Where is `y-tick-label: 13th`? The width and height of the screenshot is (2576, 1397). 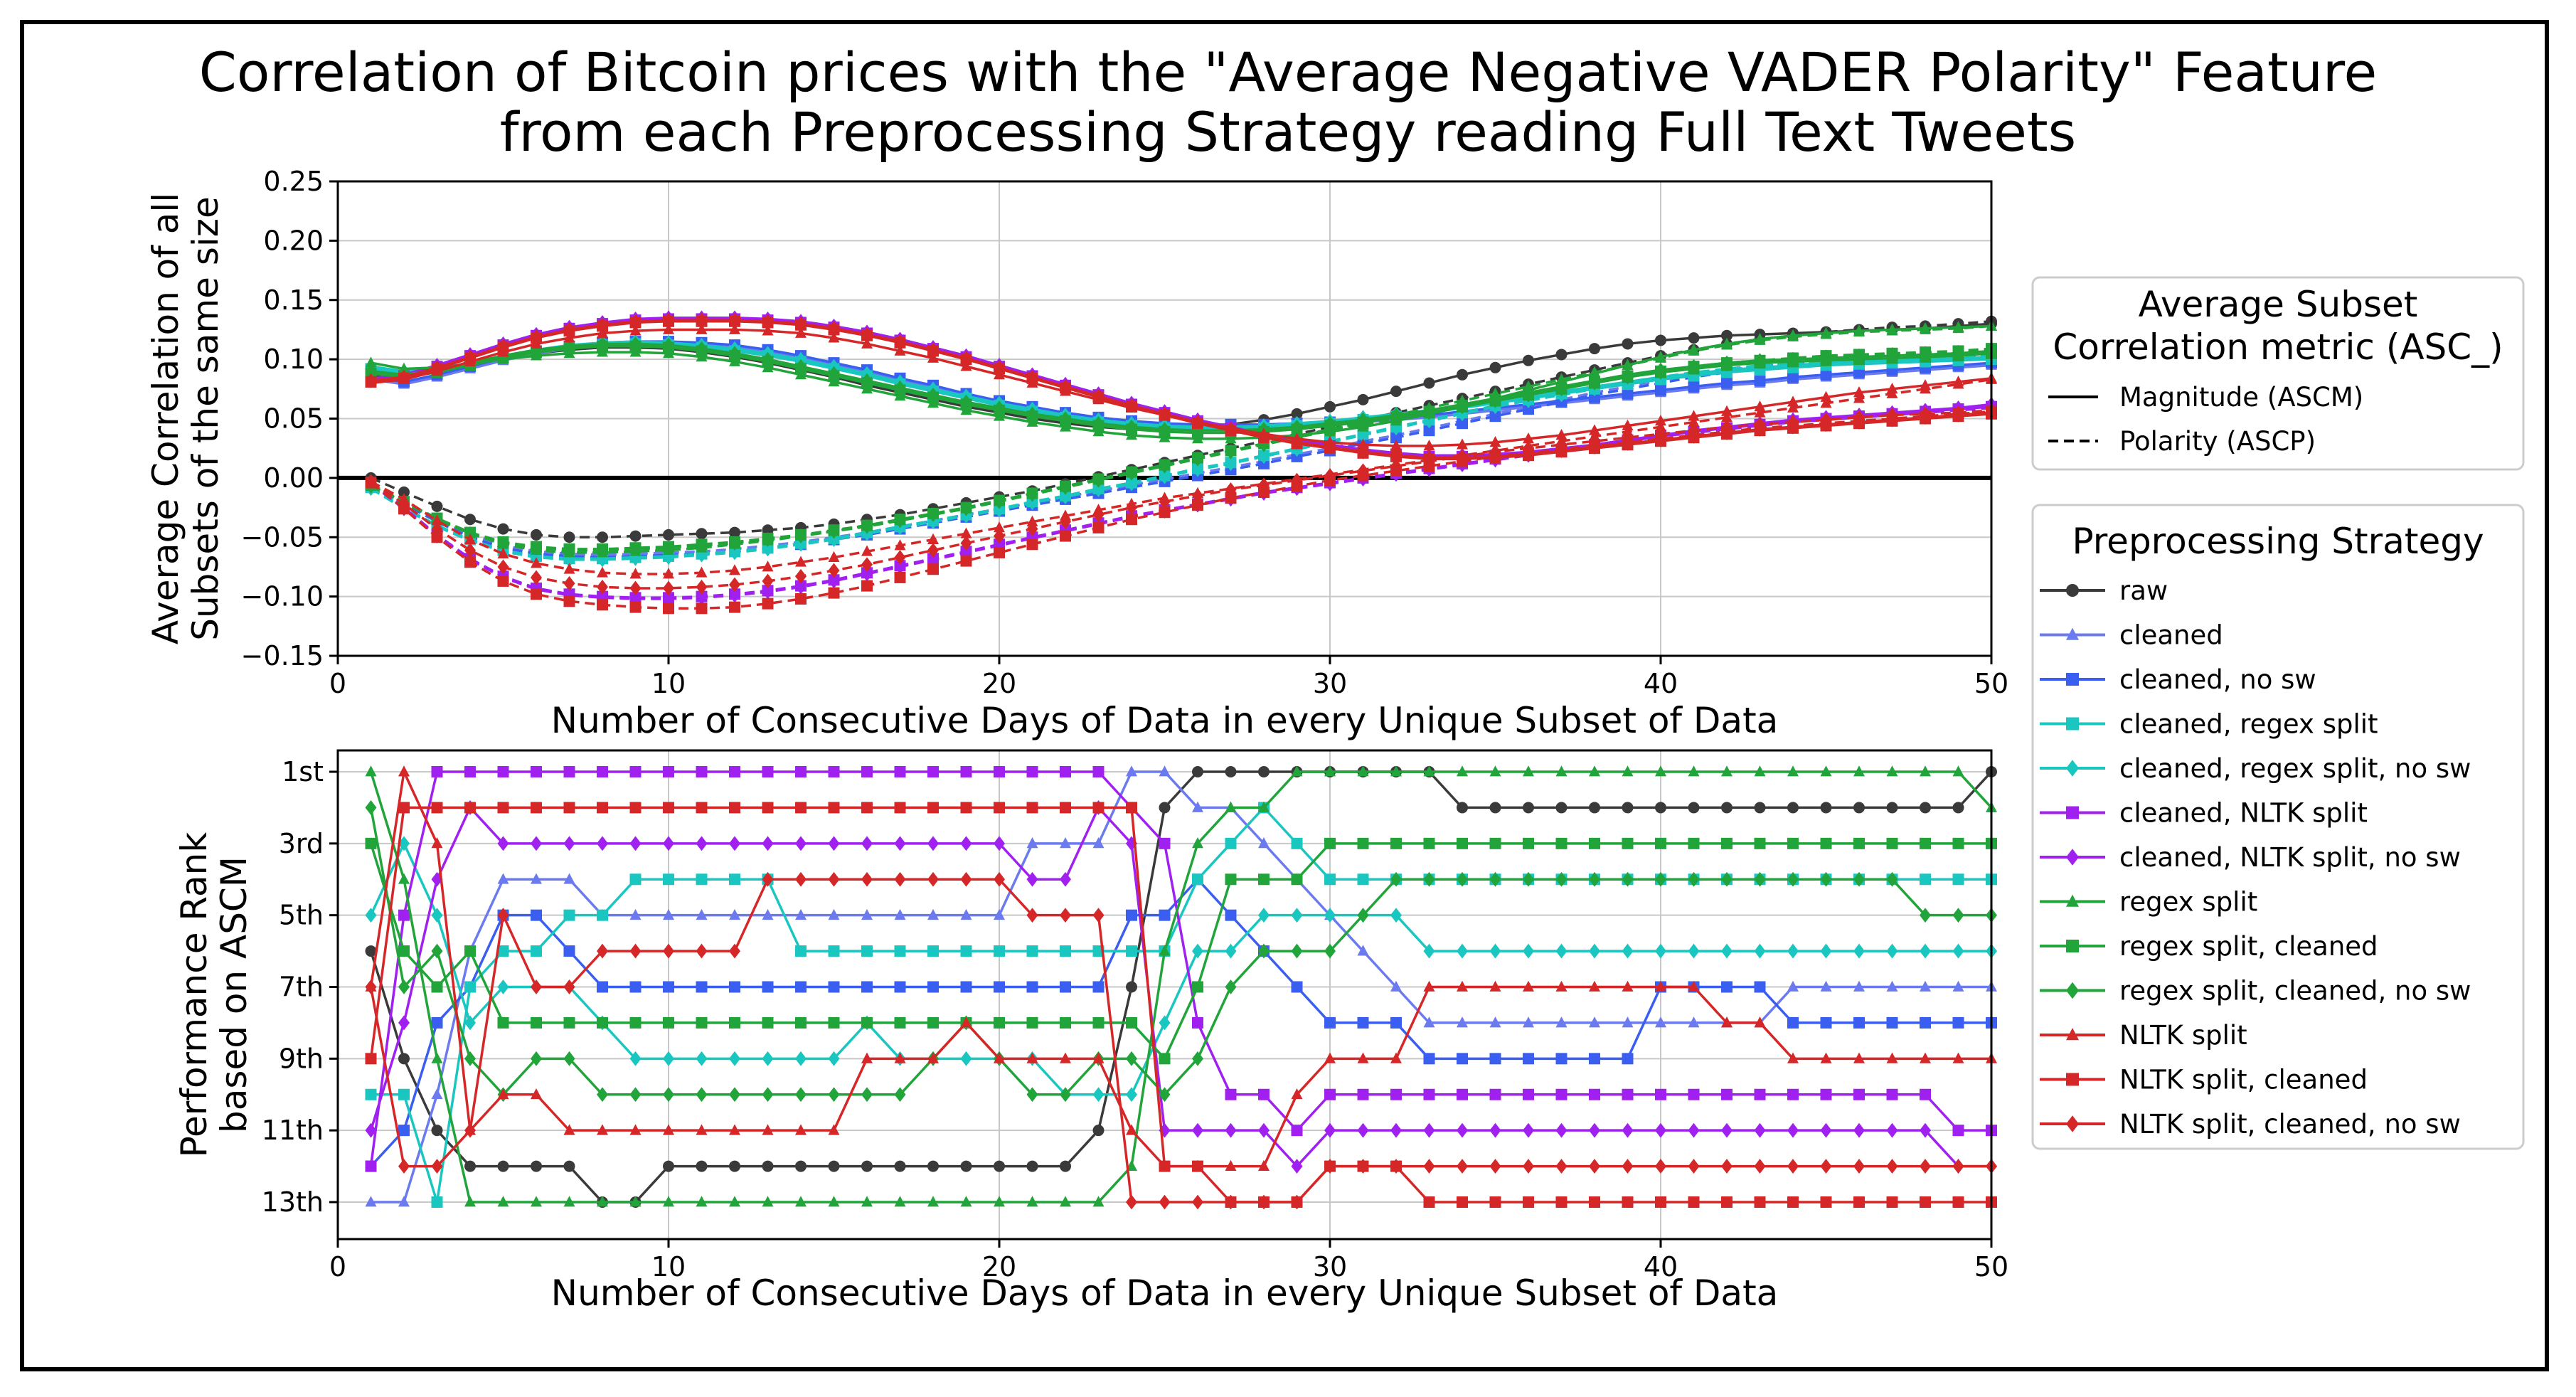
y-tick-label: 13th is located at coordinates (293, 1202).